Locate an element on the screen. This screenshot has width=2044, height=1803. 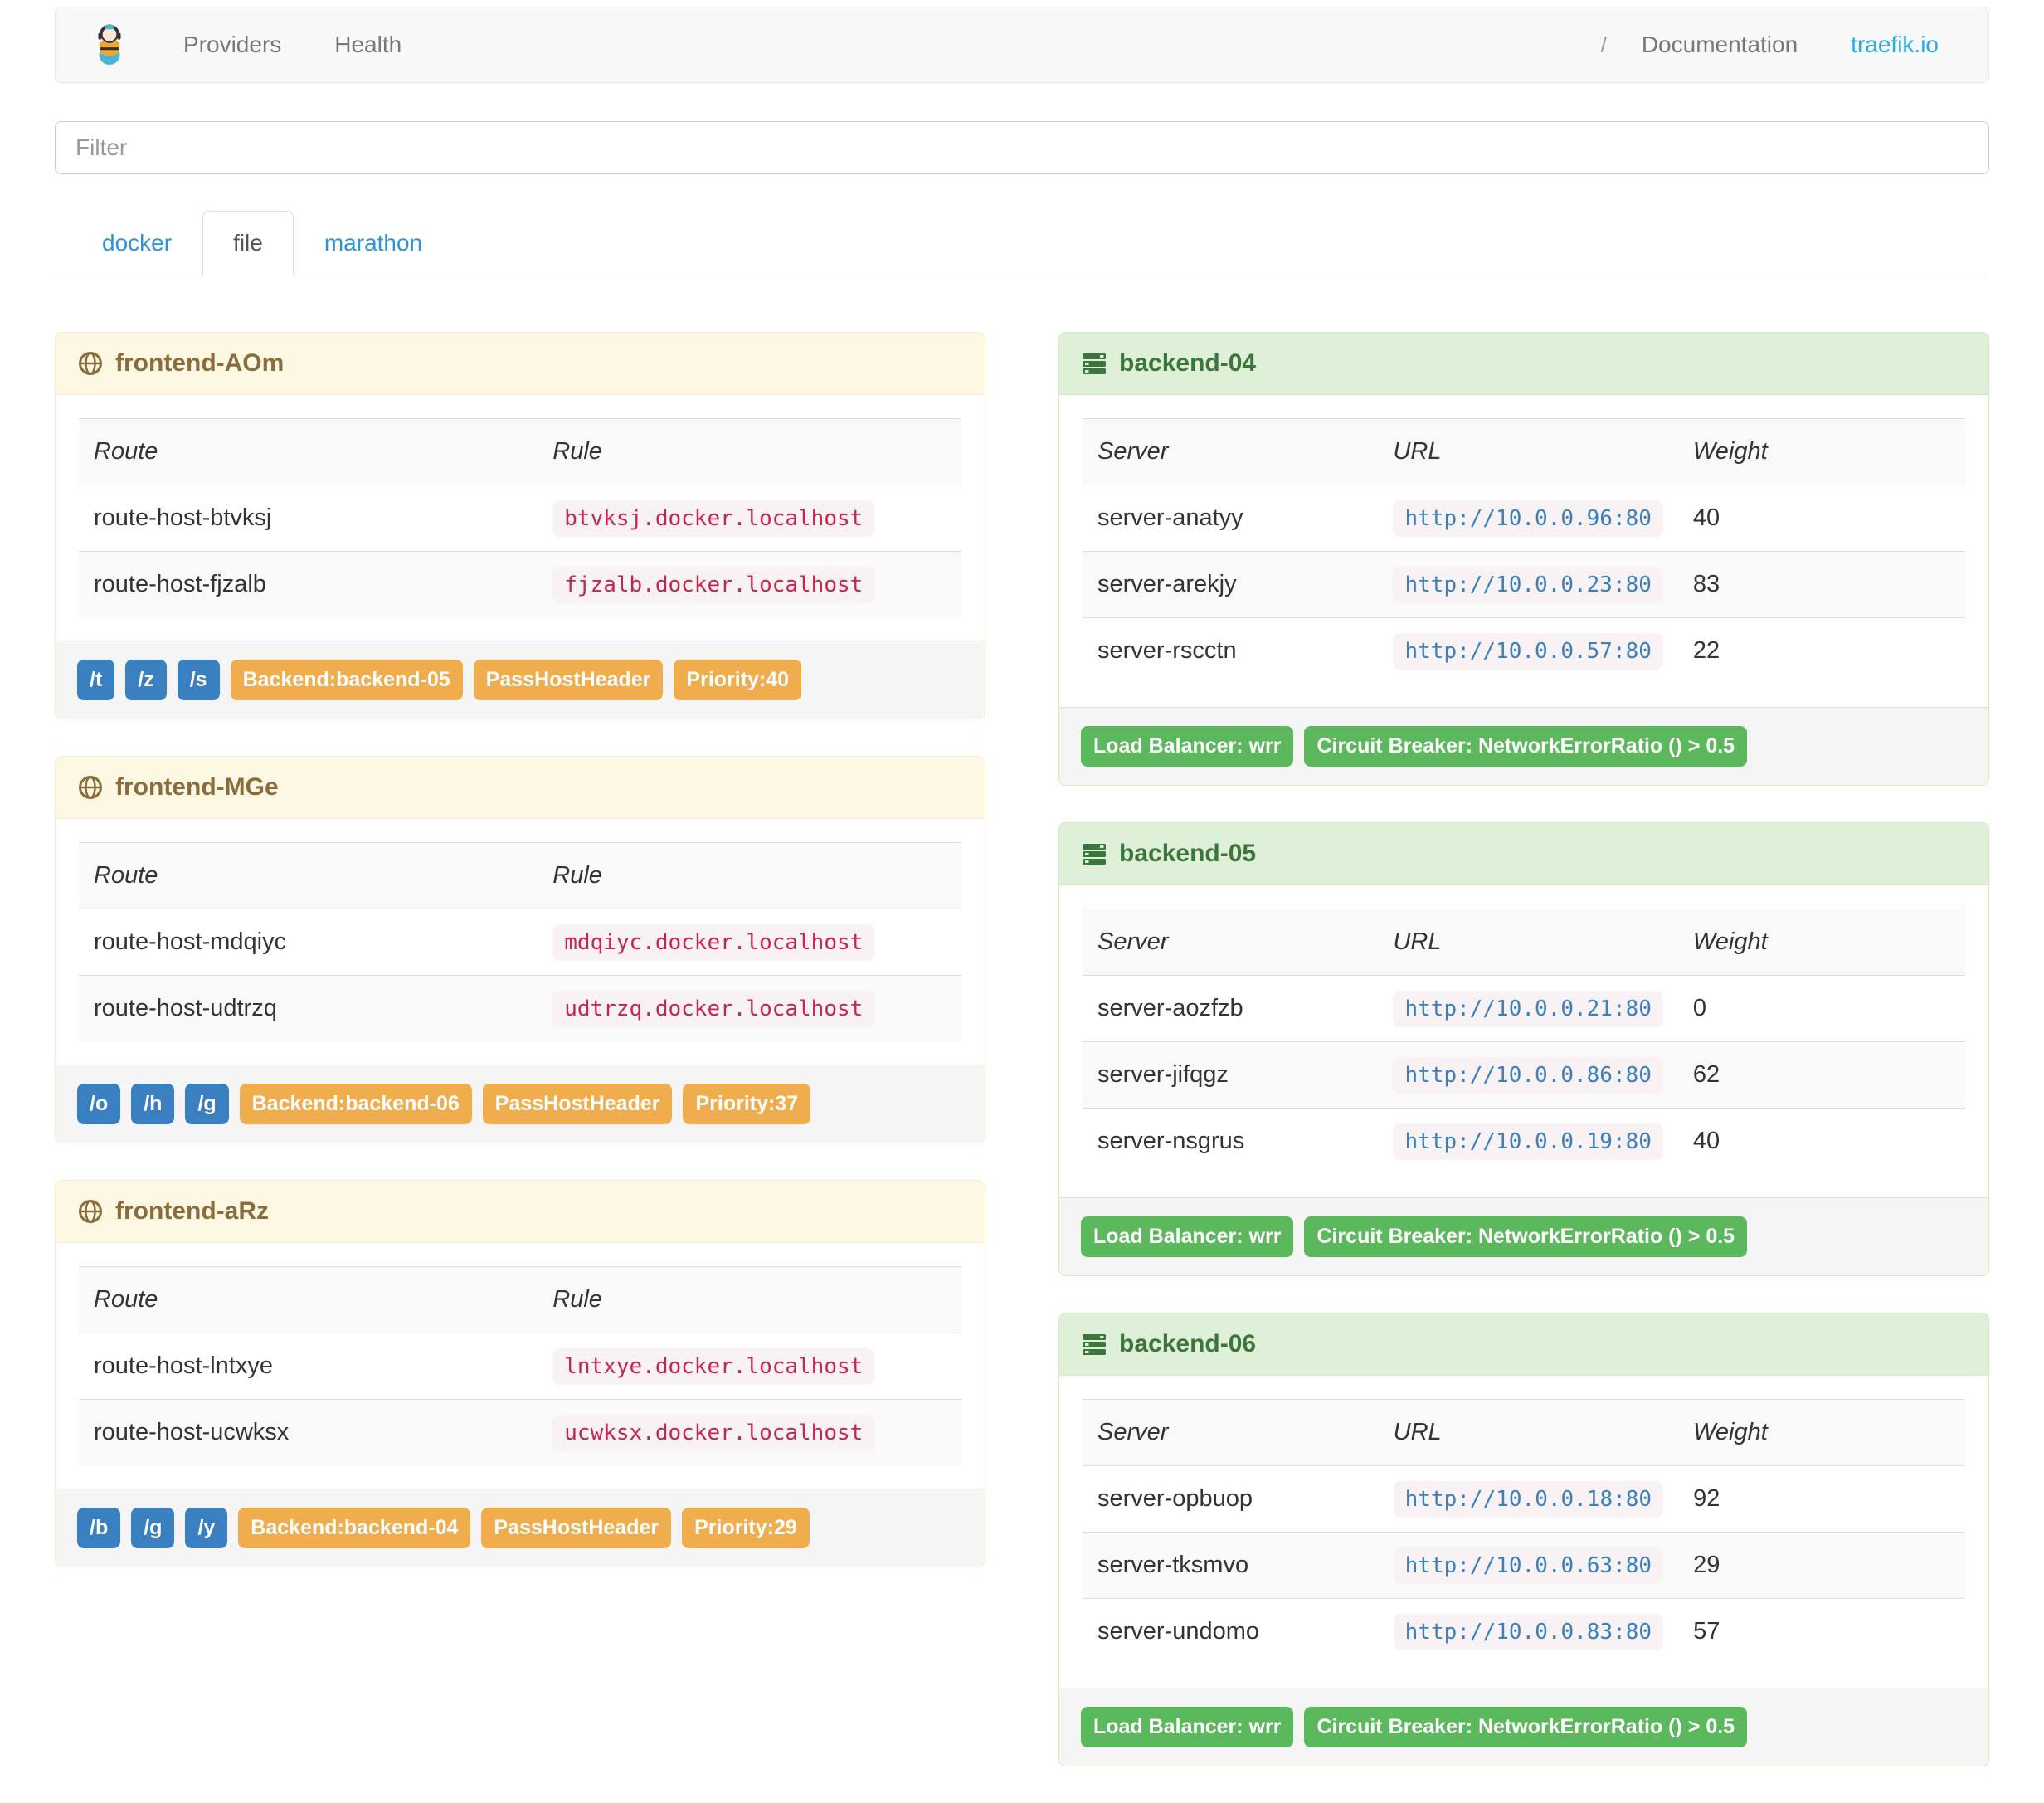
server-weight: 62 is located at coordinates (1706, 1074).